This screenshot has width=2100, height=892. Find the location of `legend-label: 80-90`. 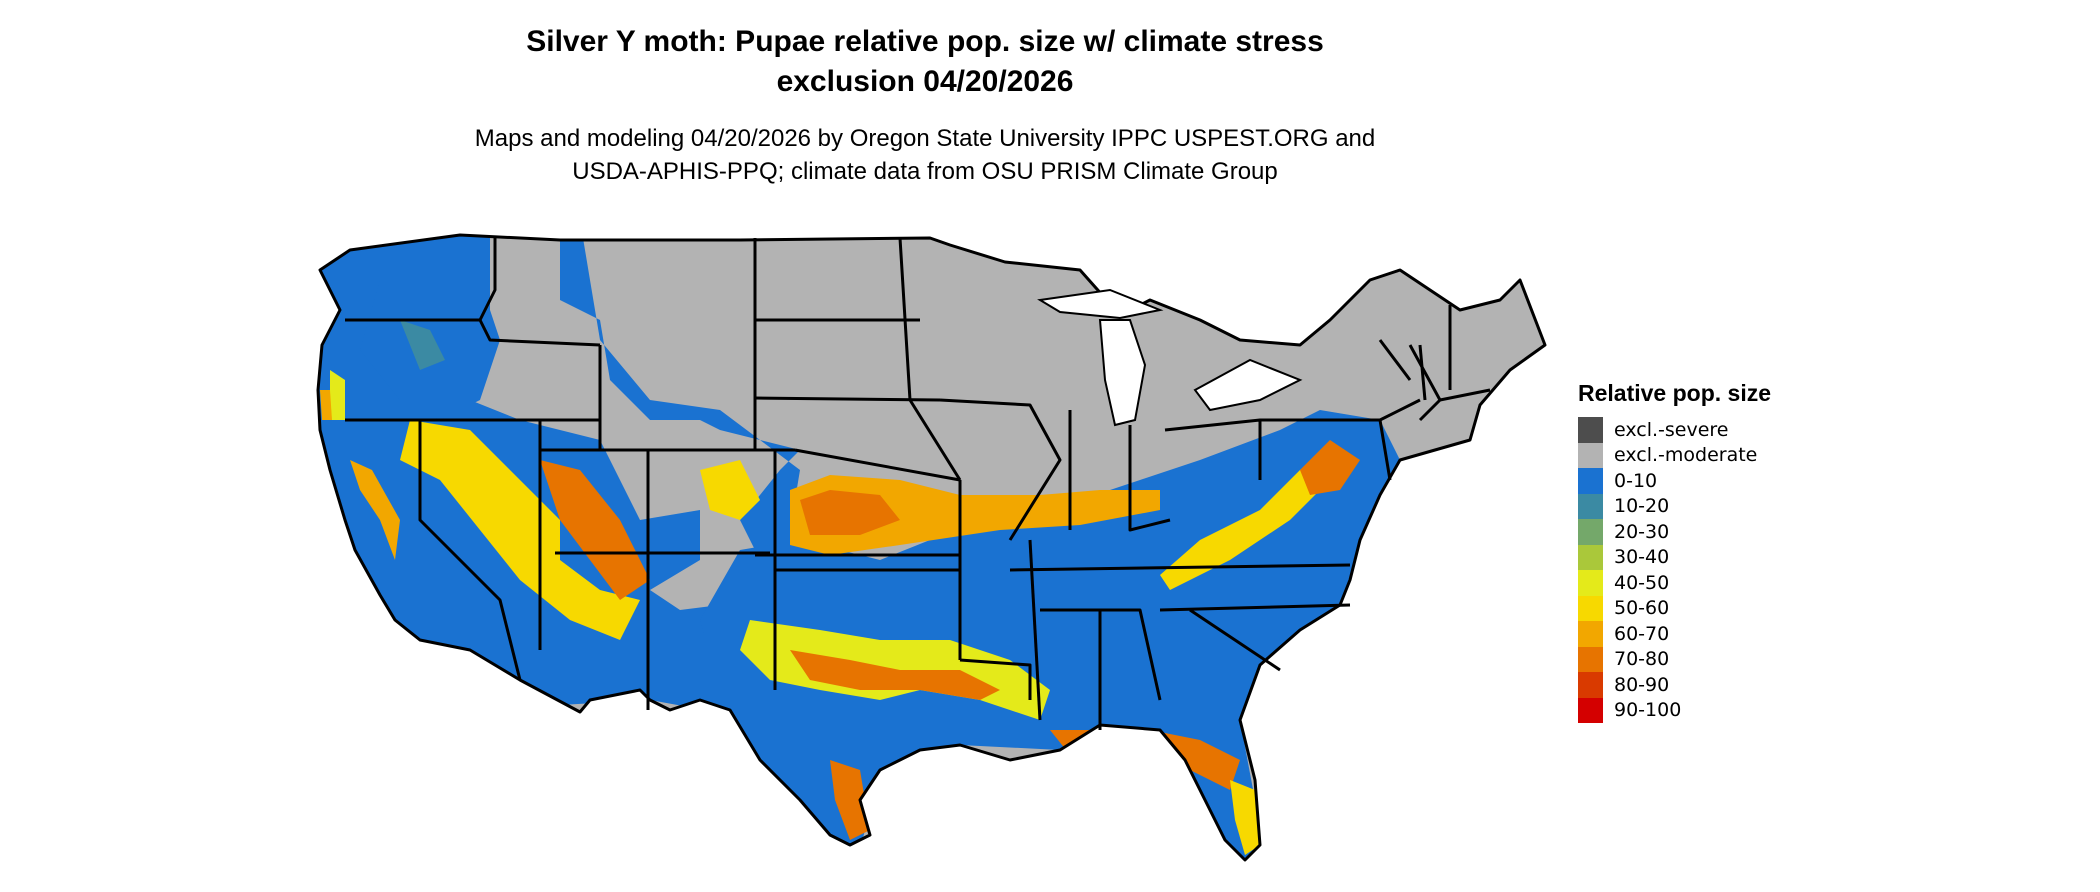

legend-label: 80-90 is located at coordinates (1642, 684).